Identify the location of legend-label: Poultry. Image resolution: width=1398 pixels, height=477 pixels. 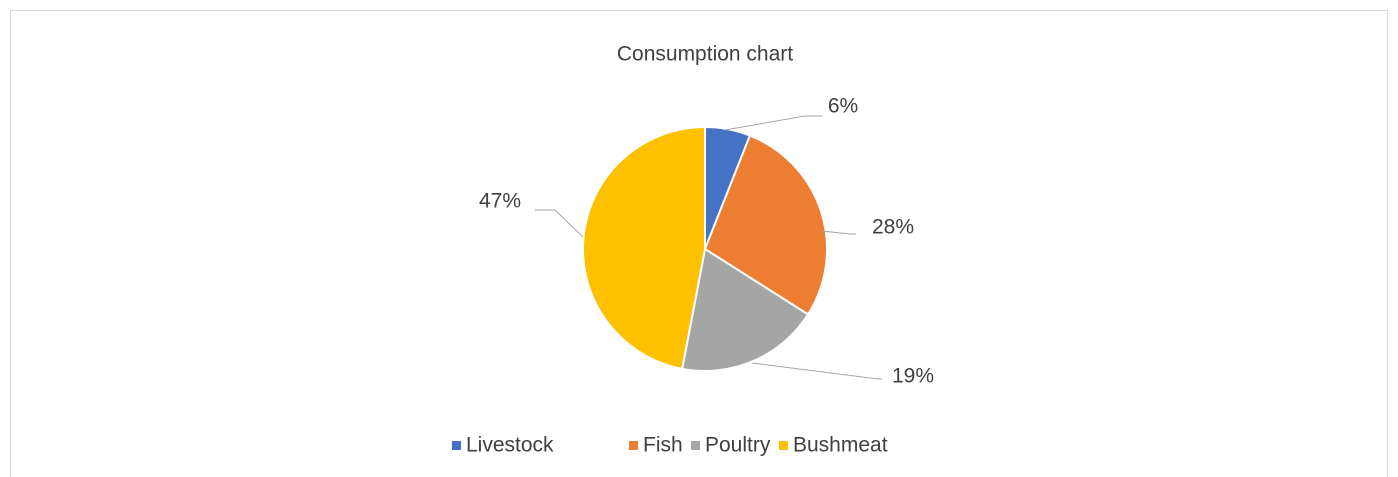
(738, 445).